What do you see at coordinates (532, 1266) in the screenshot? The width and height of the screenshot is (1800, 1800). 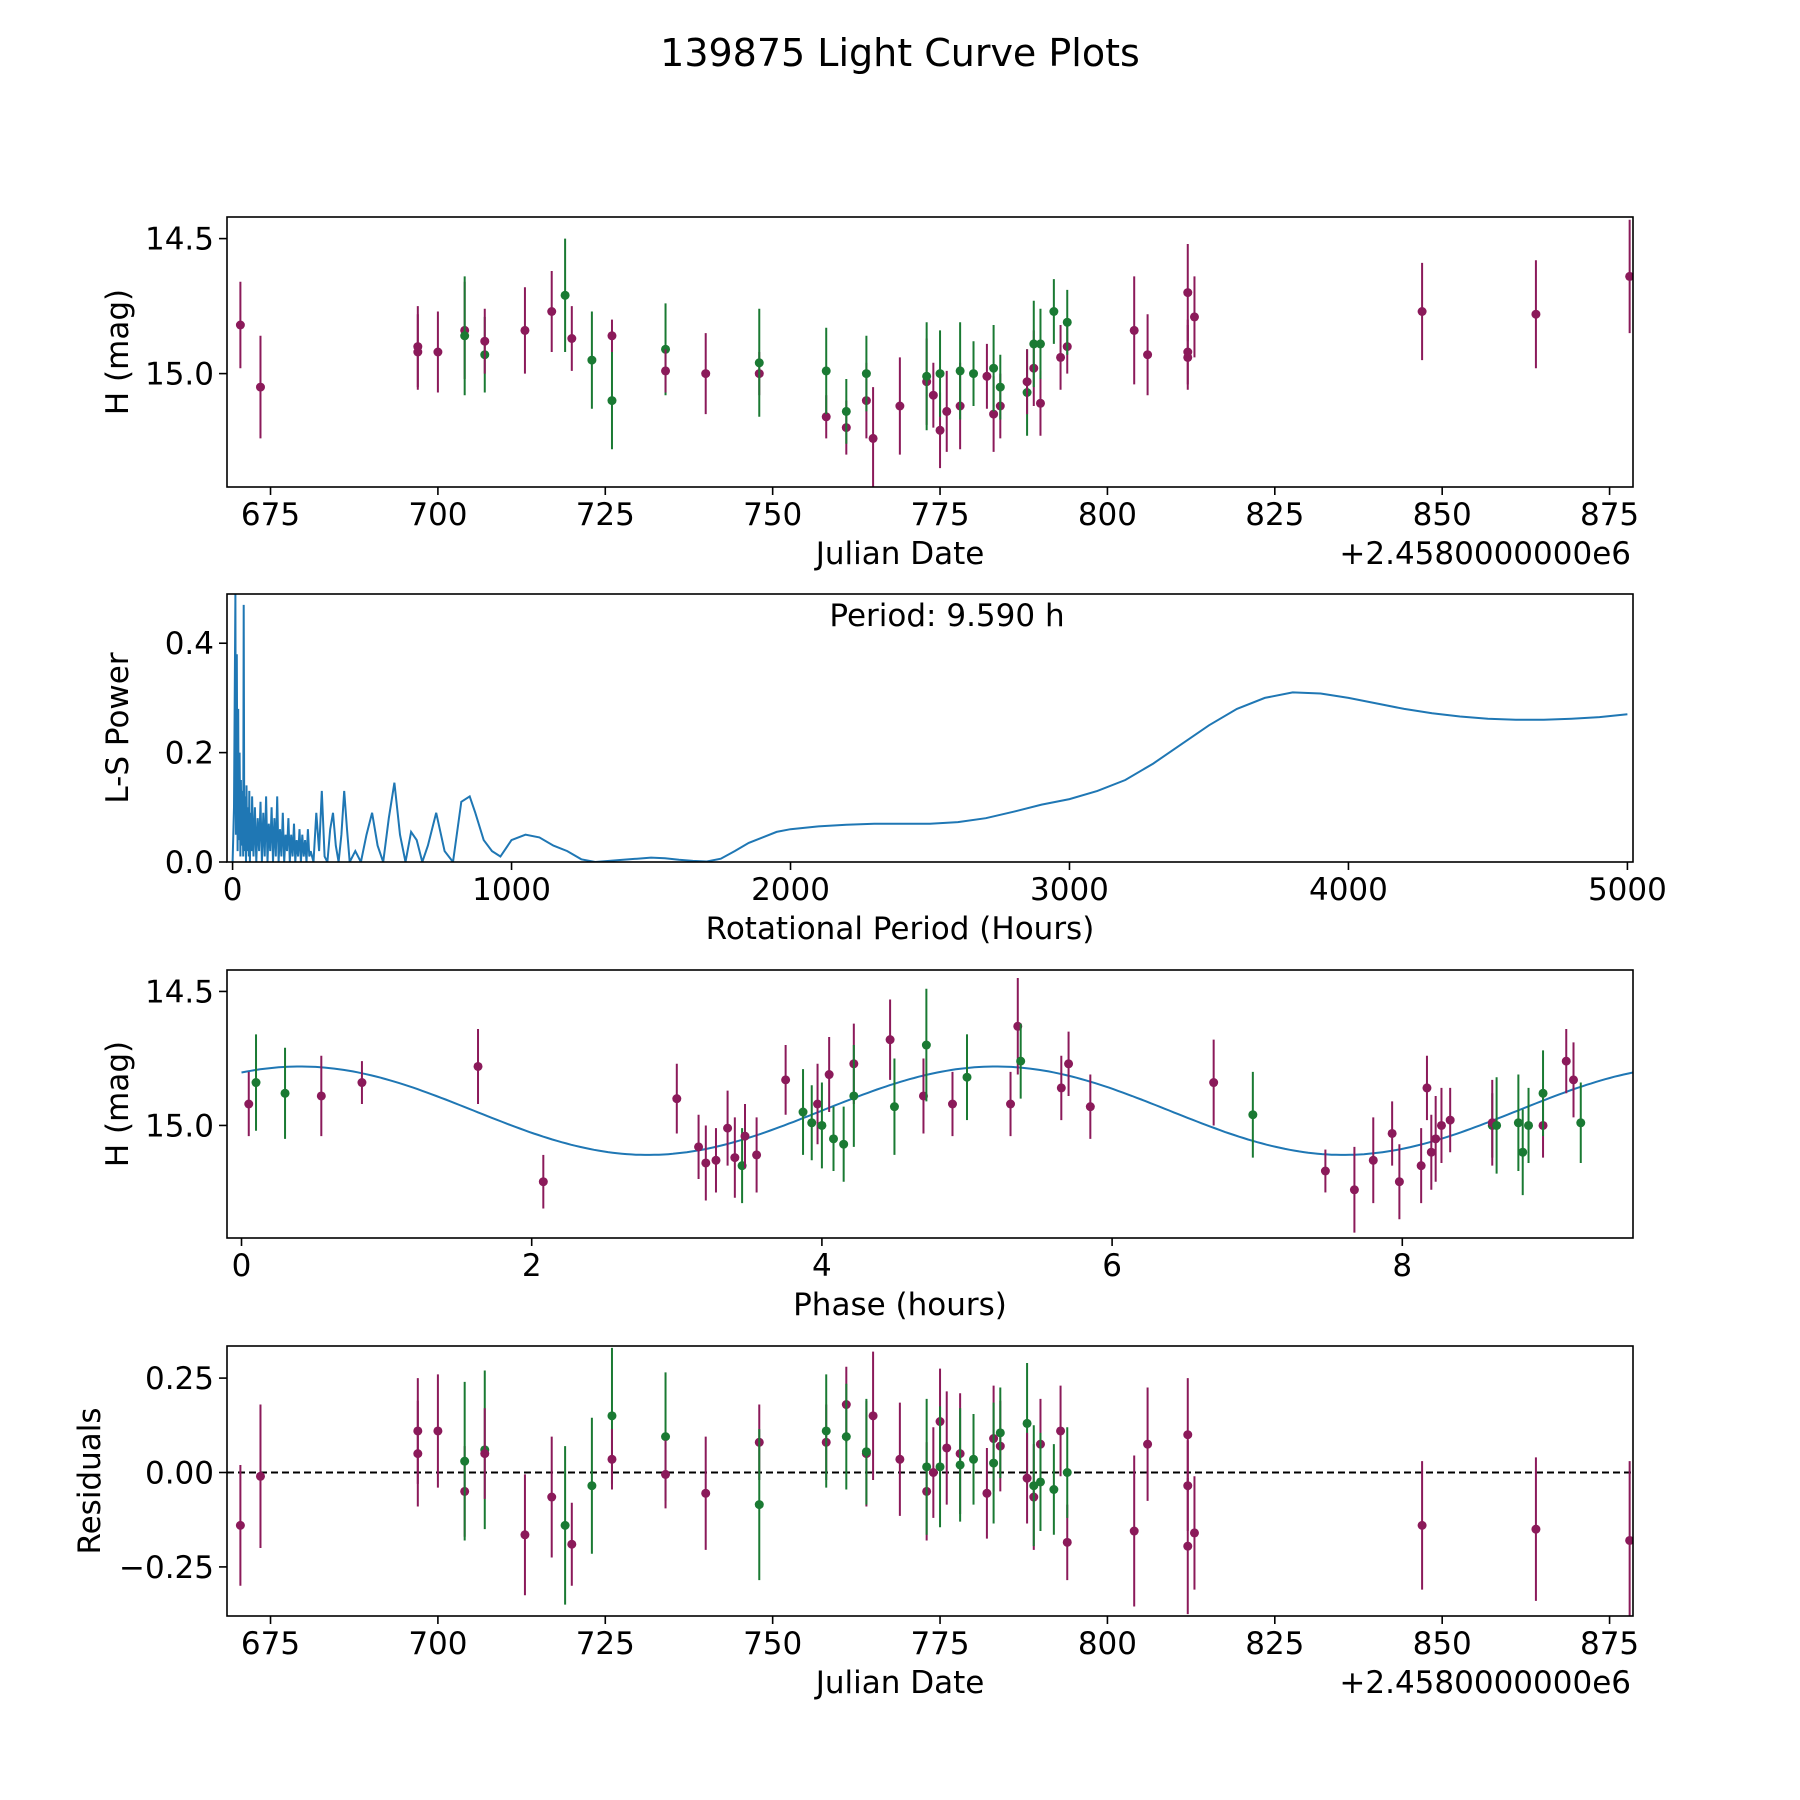 I see `x-tick-label: 2` at bounding box center [532, 1266].